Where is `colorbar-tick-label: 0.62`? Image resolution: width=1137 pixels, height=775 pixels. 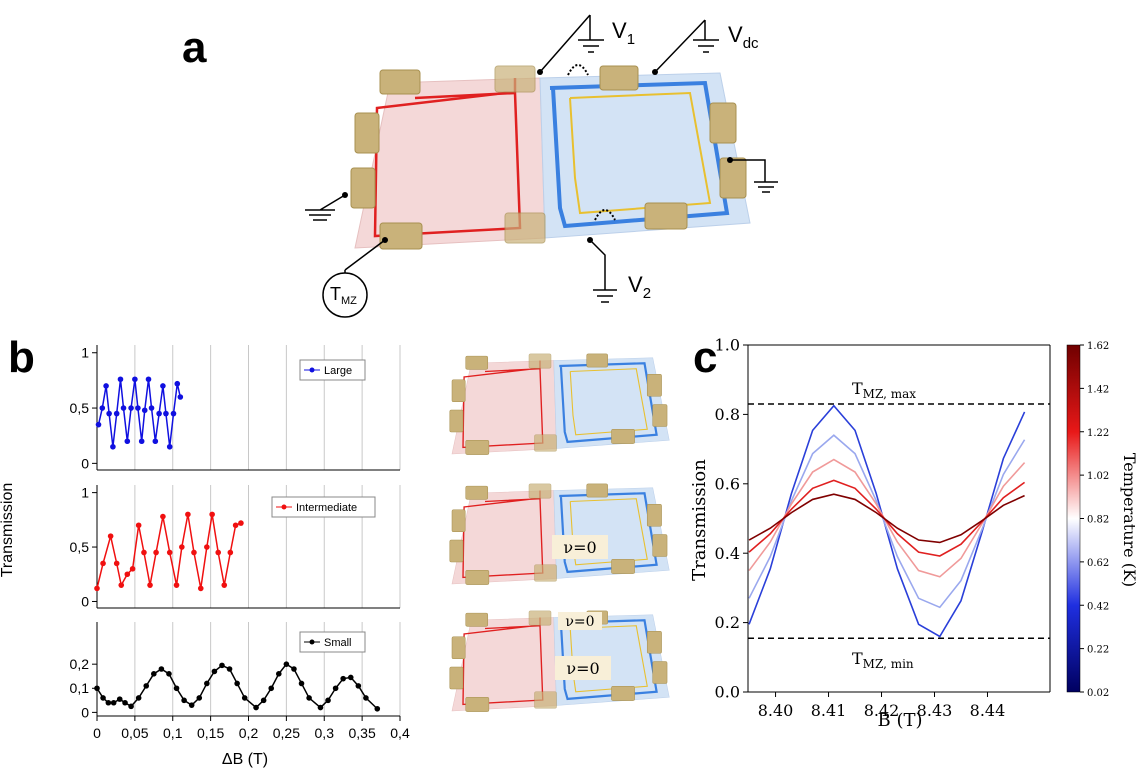 colorbar-tick-label: 0.62 is located at coordinates (1098, 563).